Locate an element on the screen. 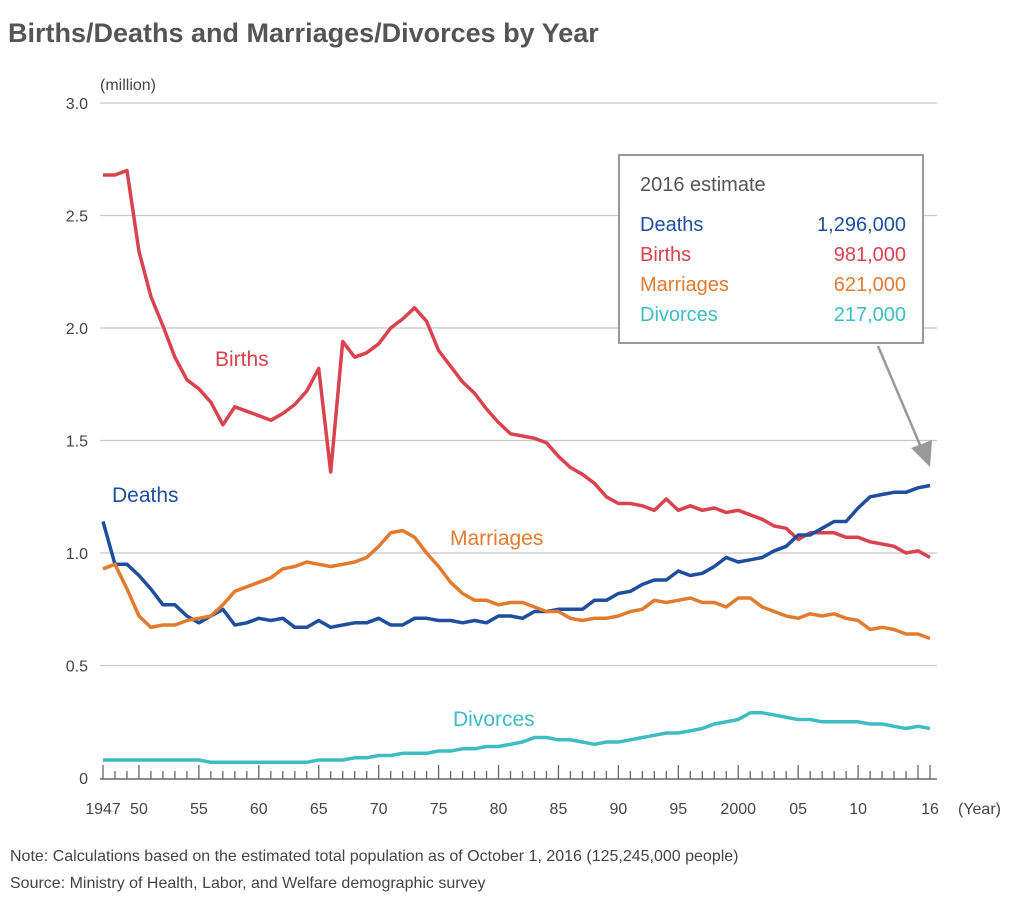  x-tick-label: 75 is located at coordinates (439, 809).